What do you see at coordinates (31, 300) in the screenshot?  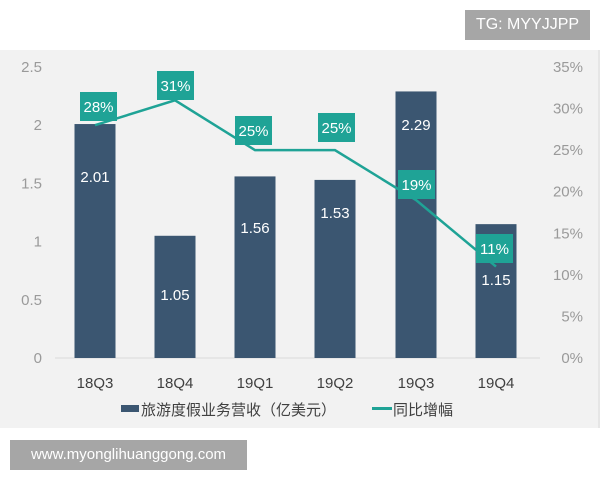 I see `left-axis-tick: 0.5` at bounding box center [31, 300].